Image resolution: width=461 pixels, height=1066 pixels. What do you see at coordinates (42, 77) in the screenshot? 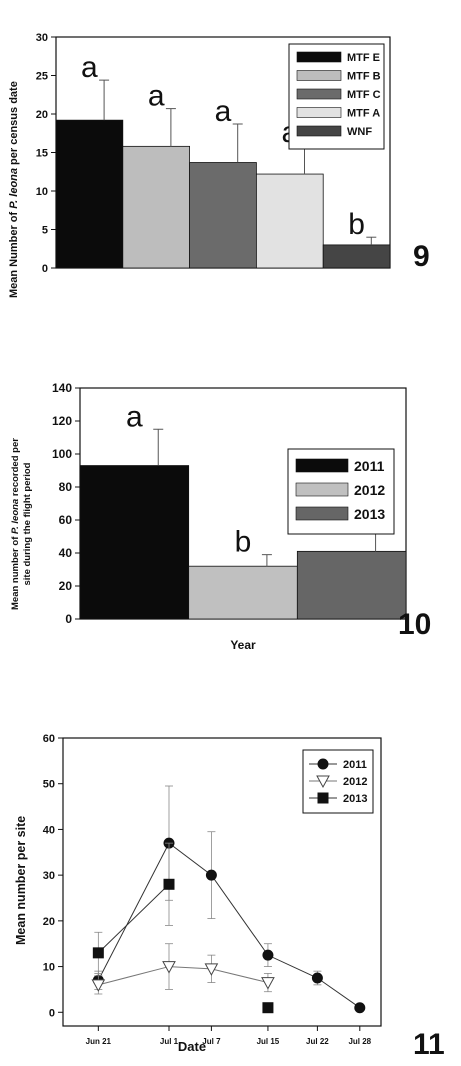
I see `y-tick-label: 25` at bounding box center [42, 77].